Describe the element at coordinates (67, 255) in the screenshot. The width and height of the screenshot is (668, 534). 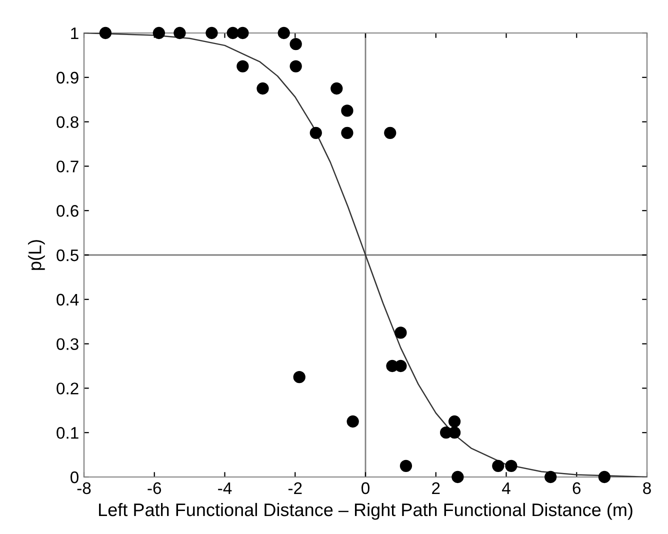
I see `y-tick-label: 0.5` at that location.